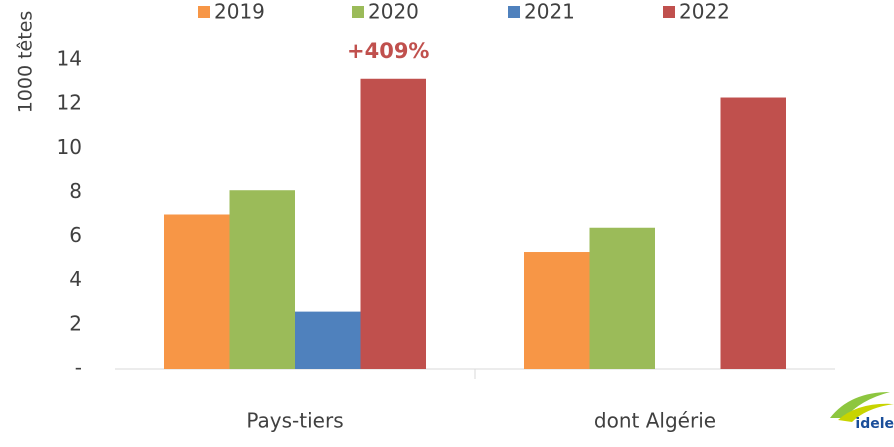 Image resolution: width=894 pixels, height=447 pixels. Describe the element at coordinates (388, 51) in the screenshot. I see `annotation: +409%` at that location.